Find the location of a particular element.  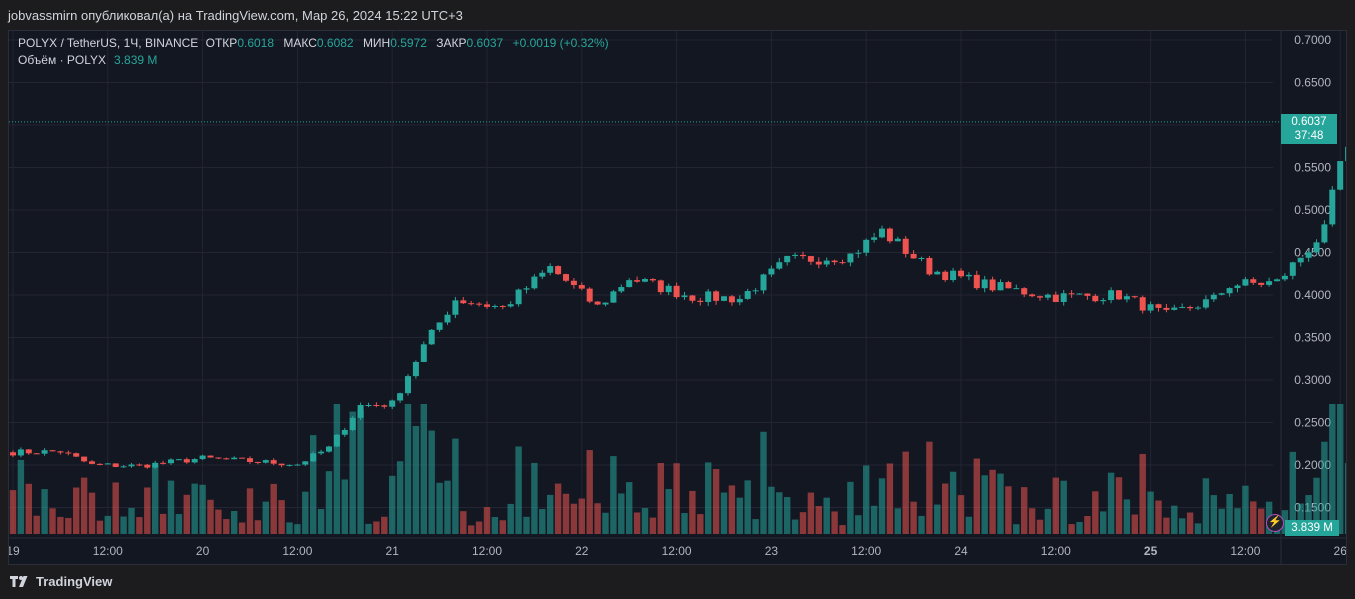

price-tick-label: 0.4500 is located at coordinates (1312, 253).